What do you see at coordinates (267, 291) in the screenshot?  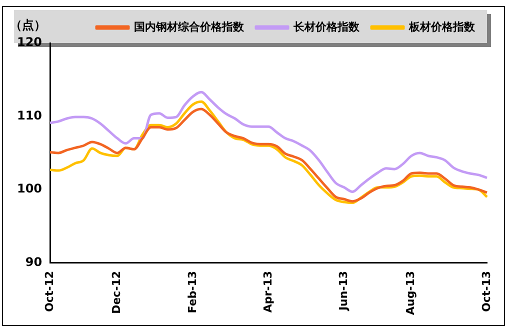 I see `x-tick-label: Apr-13` at bounding box center [267, 291].